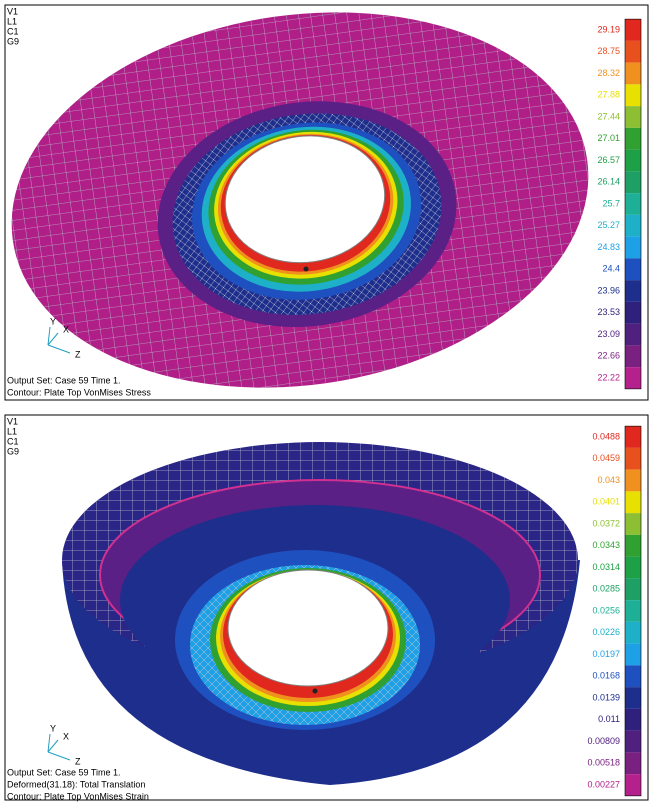 Image resolution: width=653 pixels, height=810 pixels. Describe the element at coordinates (608, 73) in the screenshot. I see `legend-label: 28.32` at that location.